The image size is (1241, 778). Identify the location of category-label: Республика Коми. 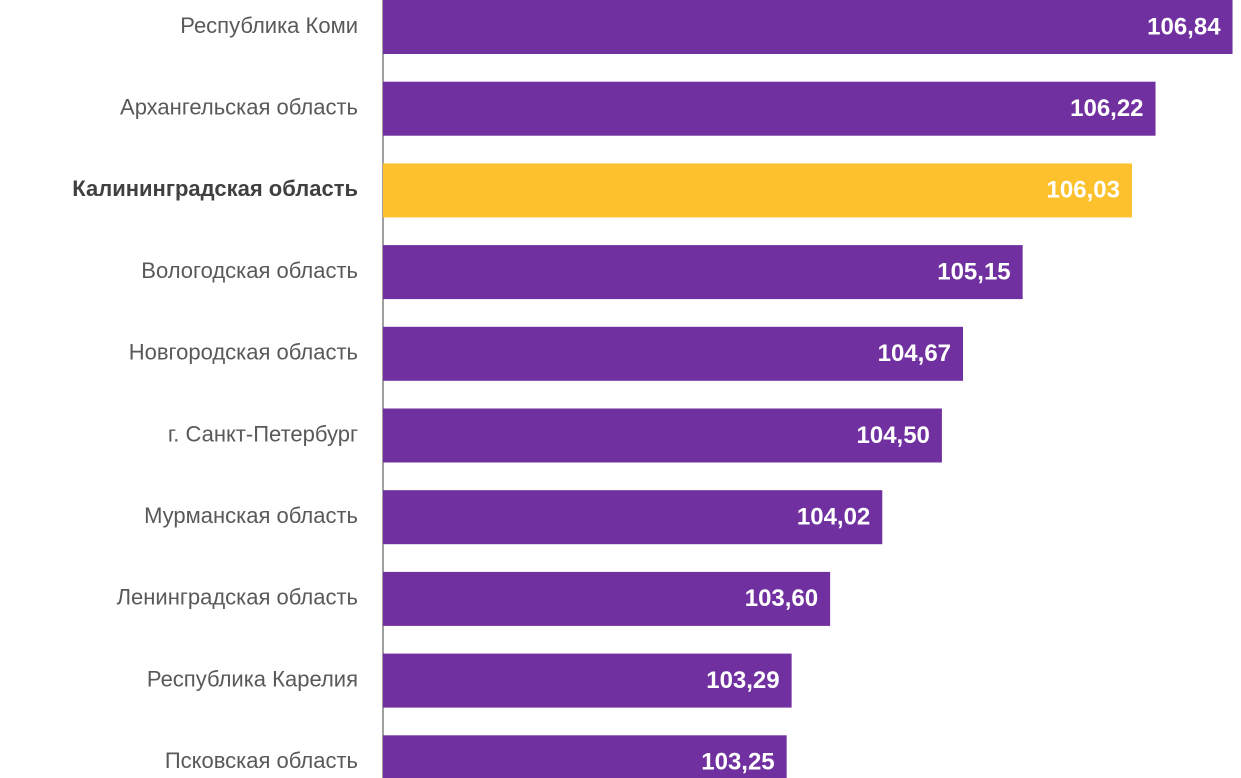
(269, 25).